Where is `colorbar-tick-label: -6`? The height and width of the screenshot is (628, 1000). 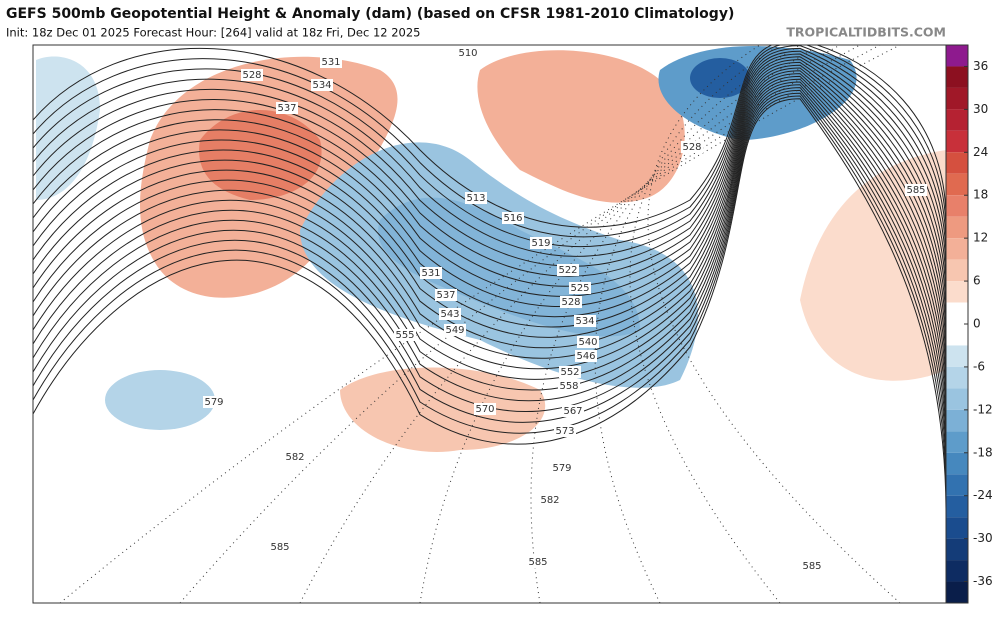 colorbar-tick-label: -6 is located at coordinates (979, 366).